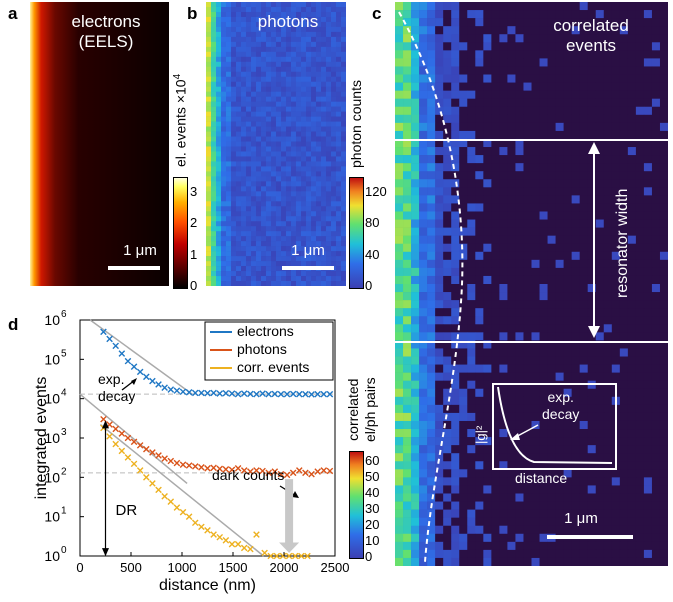 The height and width of the screenshot is (602, 673). I want to click on series-electrons, so click(217, 363).